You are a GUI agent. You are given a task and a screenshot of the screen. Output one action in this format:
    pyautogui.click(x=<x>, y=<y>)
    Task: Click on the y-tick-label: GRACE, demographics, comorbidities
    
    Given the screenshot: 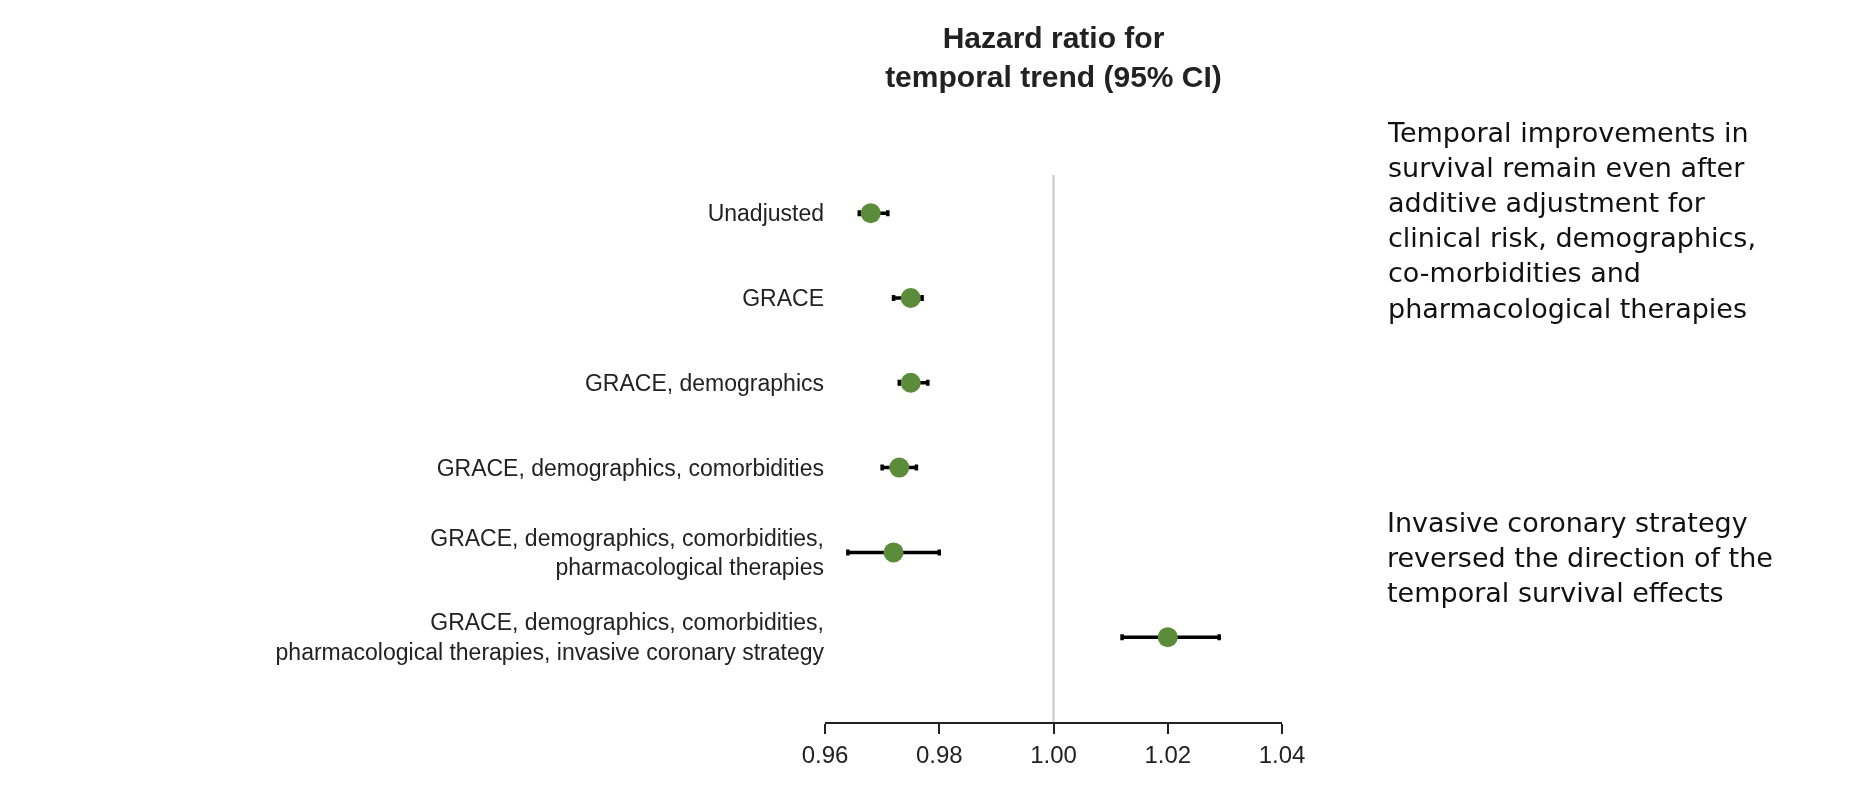 What is the action you would take?
    pyautogui.click(x=630, y=467)
    